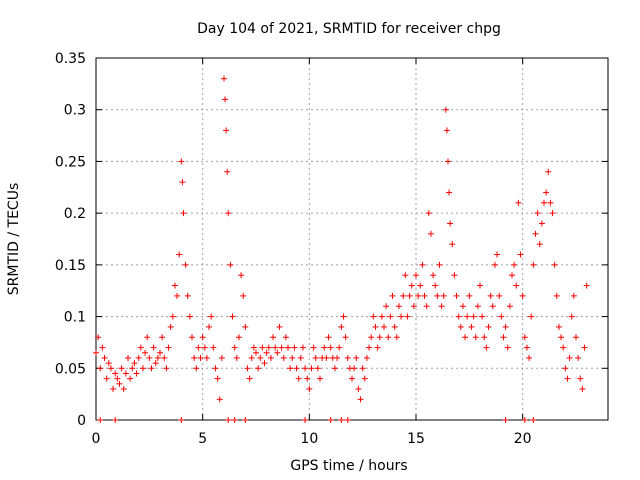  I want to click on x-tick-label: 20, so click(523, 439).